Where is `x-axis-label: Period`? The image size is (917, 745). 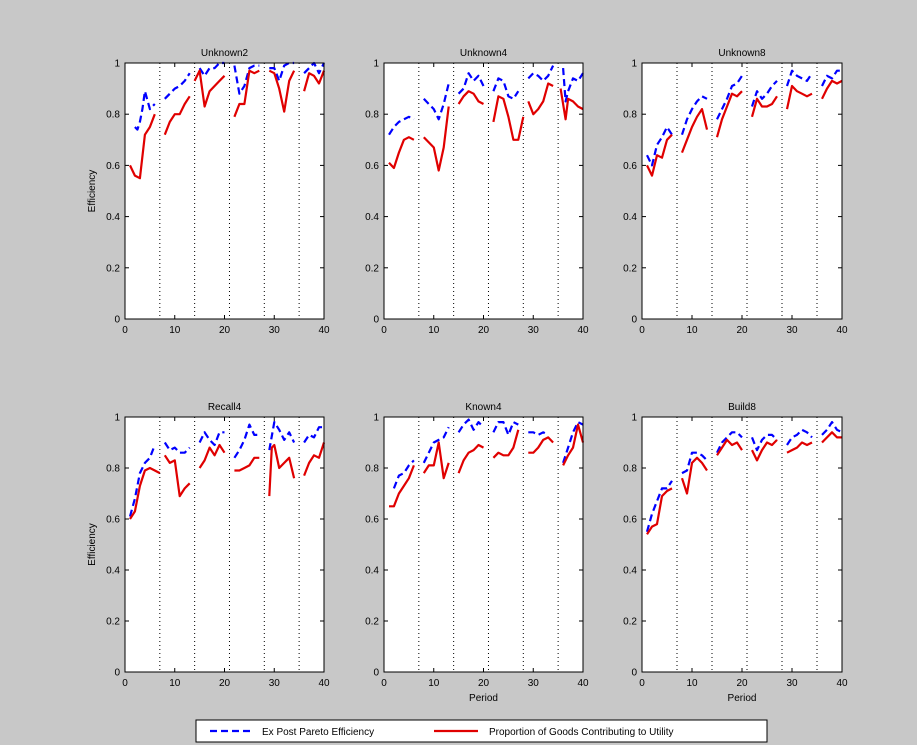 x-axis-label: Period is located at coordinates (483, 698).